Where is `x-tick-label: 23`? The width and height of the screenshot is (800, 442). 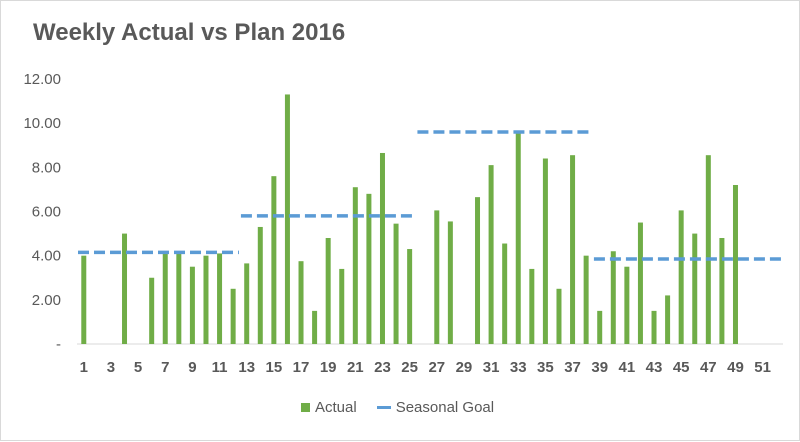
x-tick-label: 23 is located at coordinates (382, 367).